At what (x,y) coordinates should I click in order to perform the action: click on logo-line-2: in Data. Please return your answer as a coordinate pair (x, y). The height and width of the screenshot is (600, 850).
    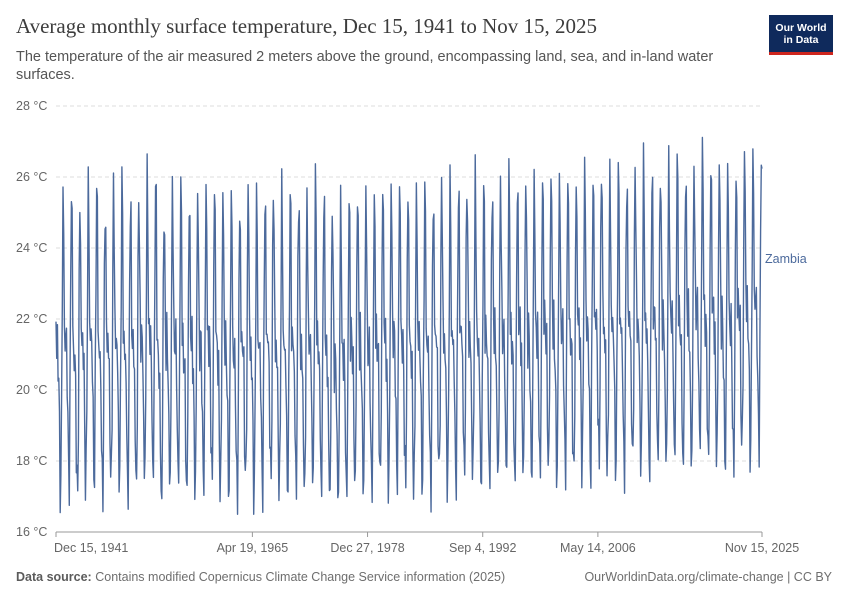
    Looking at the image, I should click on (801, 39).